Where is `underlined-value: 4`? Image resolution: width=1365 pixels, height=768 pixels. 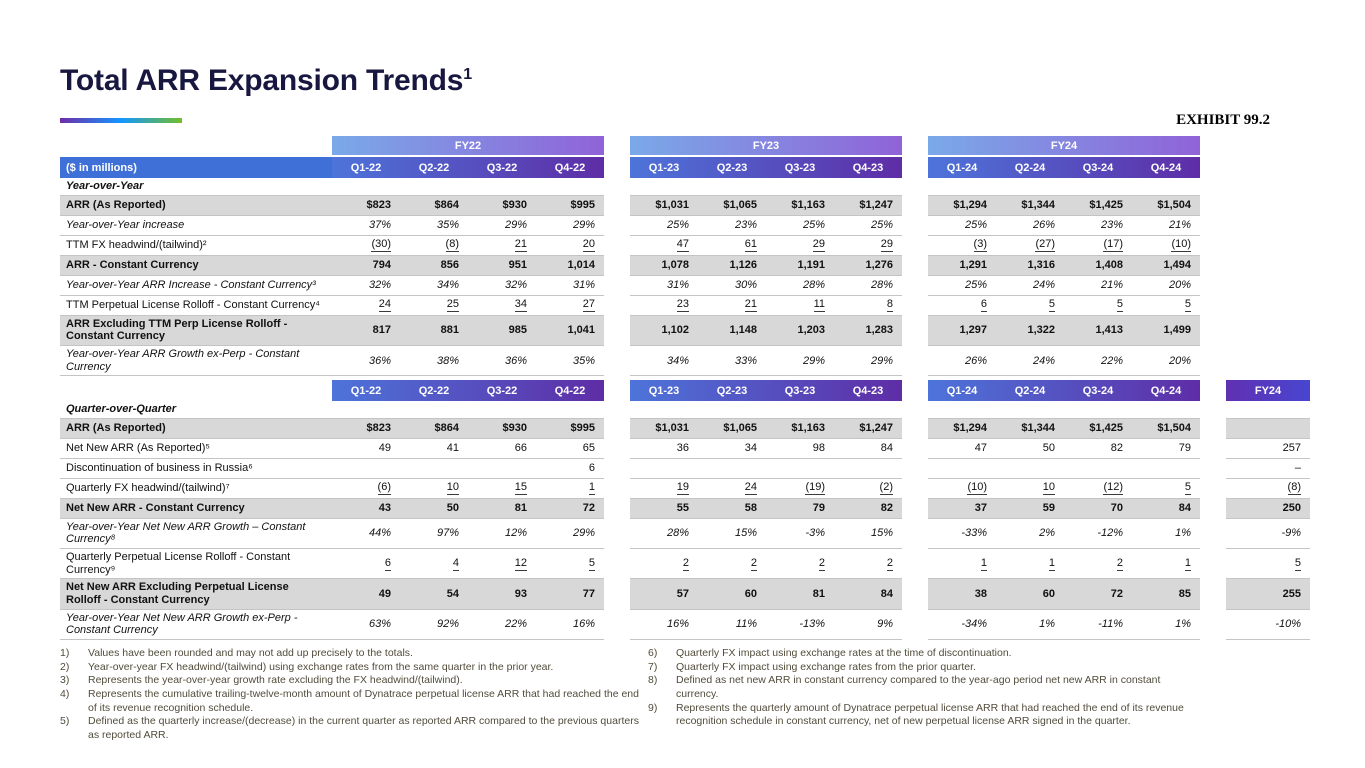
underlined-value: 4 is located at coordinates (455, 563).